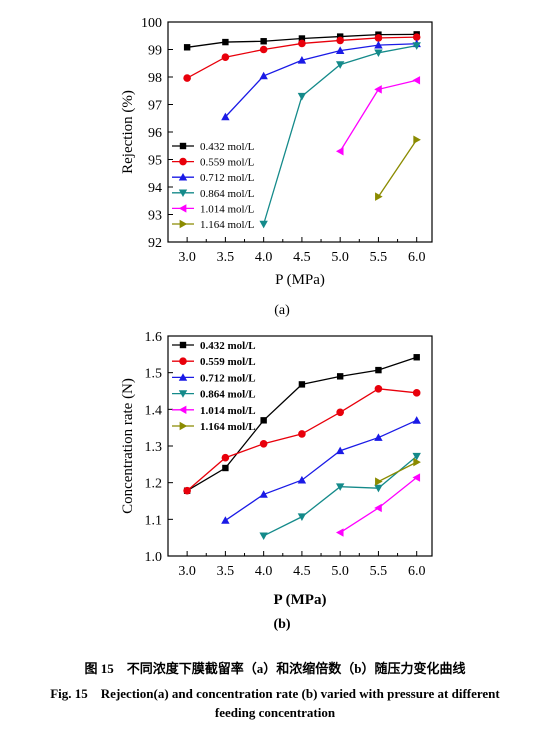  Describe the element at coordinates (264, 571) in the screenshot. I see `x-tick-label: 4.0` at that location.